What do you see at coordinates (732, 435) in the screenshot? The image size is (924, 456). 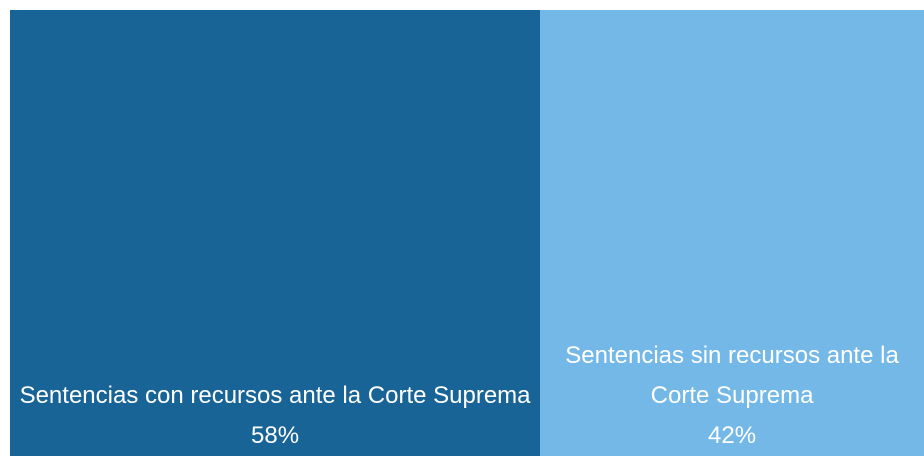 I see `tile-value: 42%` at bounding box center [732, 435].